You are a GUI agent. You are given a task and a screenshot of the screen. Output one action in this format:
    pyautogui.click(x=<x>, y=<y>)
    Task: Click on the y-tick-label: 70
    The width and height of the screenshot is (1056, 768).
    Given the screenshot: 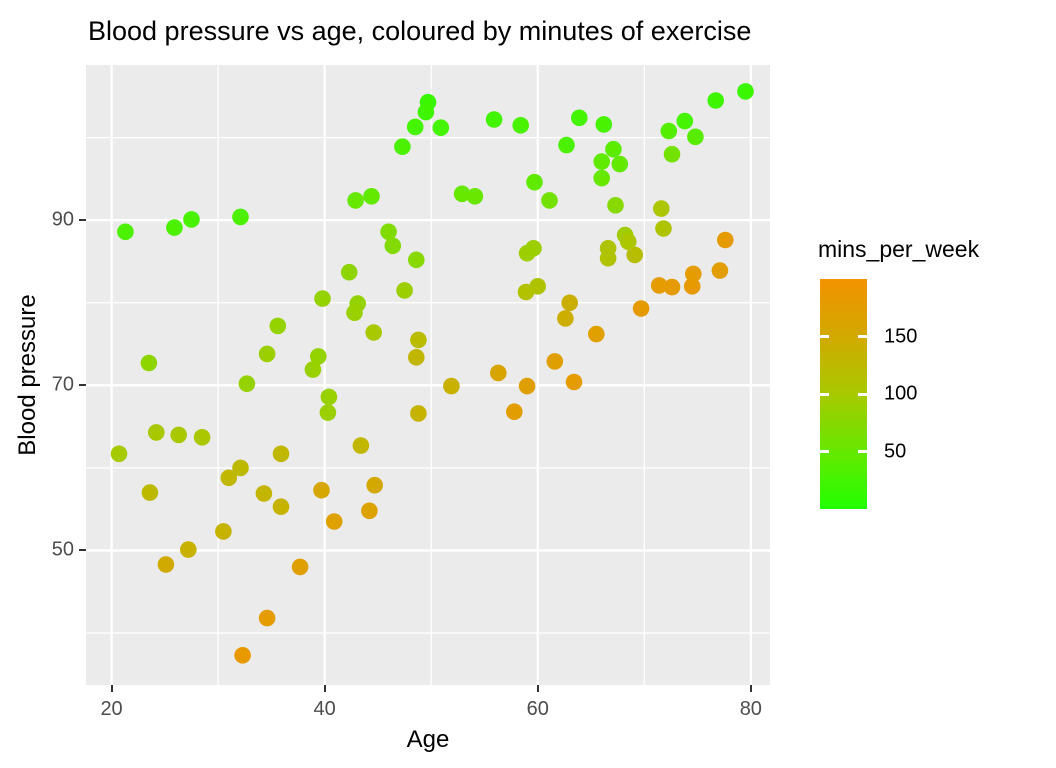 What is the action you would take?
    pyautogui.click(x=62, y=384)
    